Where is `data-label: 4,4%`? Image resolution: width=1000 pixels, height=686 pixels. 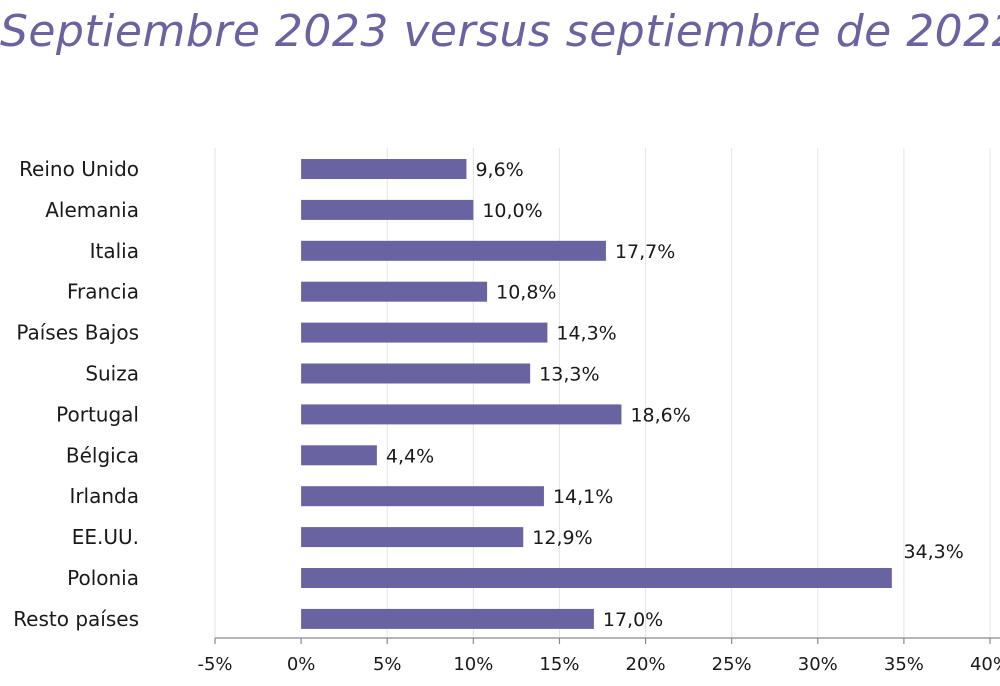
data-label: 4,4% is located at coordinates (410, 456).